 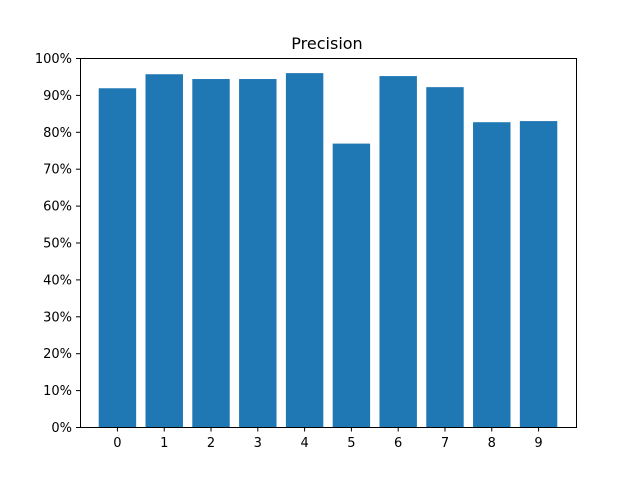 I want to click on x-axis: 0 1 2 3 4 5 6 7 8 9, so click(x=328, y=439).